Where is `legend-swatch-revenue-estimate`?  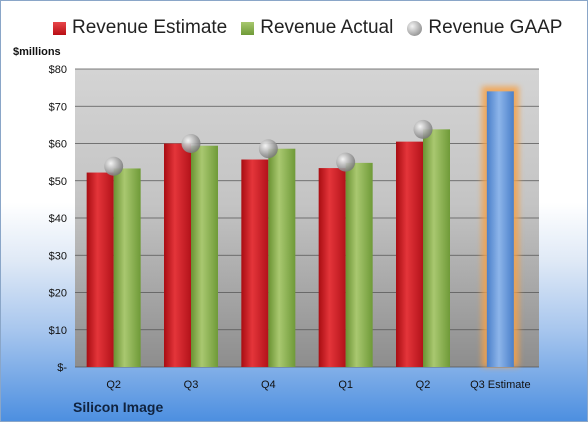
legend-swatch-revenue-estimate is located at coordinates (59, 28).